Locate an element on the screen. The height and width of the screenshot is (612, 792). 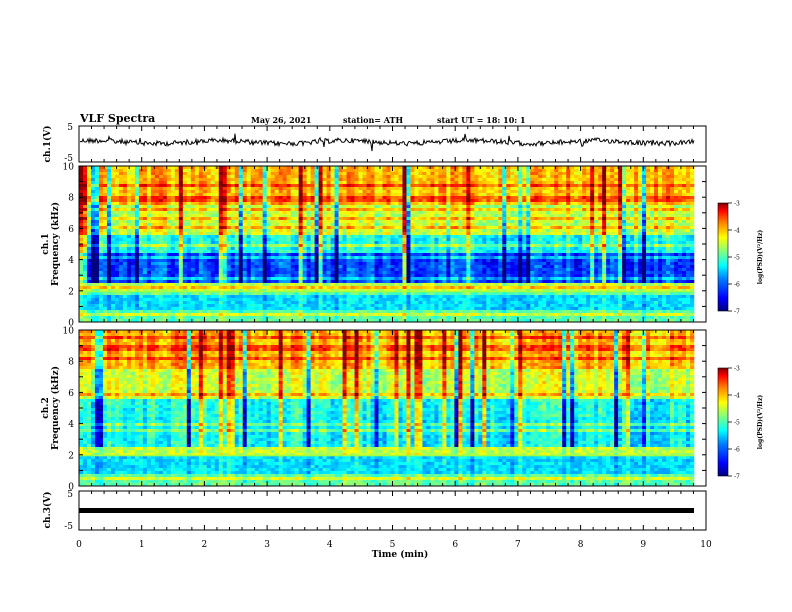
time-tick-5: 5 is located at coordinates (393, 545).